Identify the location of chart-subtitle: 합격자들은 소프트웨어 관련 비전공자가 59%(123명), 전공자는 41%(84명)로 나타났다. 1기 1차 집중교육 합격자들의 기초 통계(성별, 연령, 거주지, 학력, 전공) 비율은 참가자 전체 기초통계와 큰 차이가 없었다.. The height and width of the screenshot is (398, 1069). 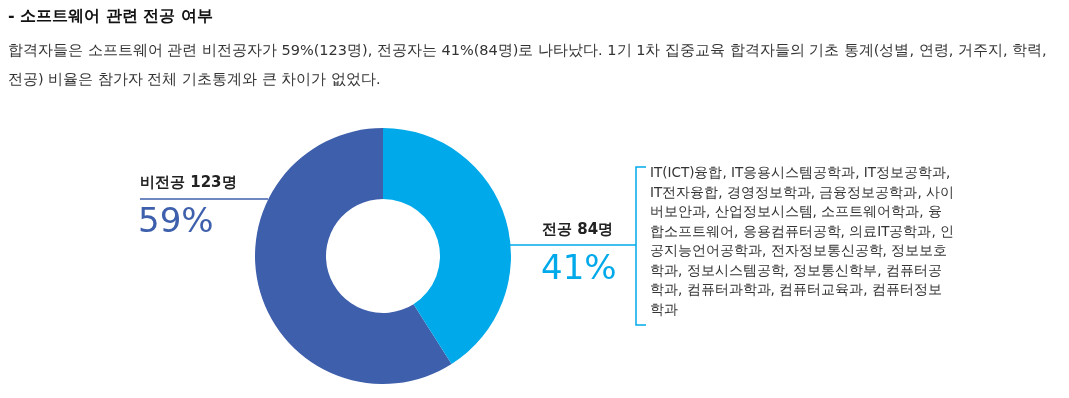
(528, 65).